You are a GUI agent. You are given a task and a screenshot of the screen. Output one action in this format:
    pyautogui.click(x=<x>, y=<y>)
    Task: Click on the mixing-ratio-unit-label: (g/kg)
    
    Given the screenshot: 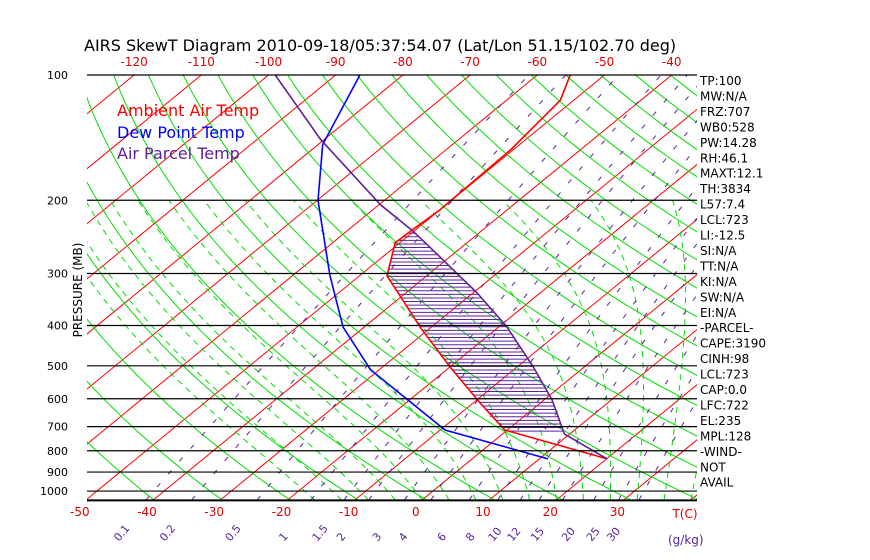 What is the action you would take?
    pyautogui.click(x=686, y=540)
    